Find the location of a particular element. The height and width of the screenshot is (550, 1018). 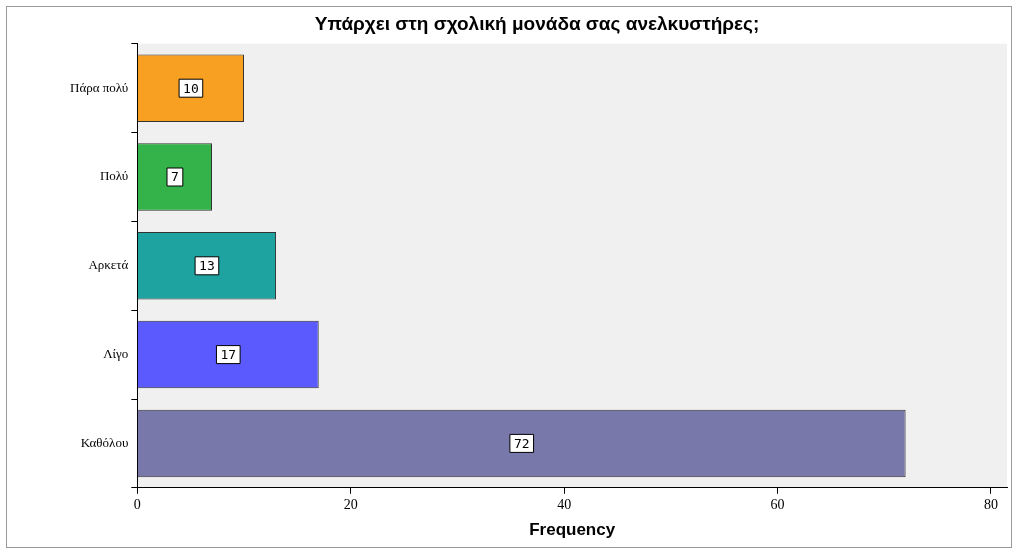

x-tick-label: 0 is located at coordinates (137, 504).